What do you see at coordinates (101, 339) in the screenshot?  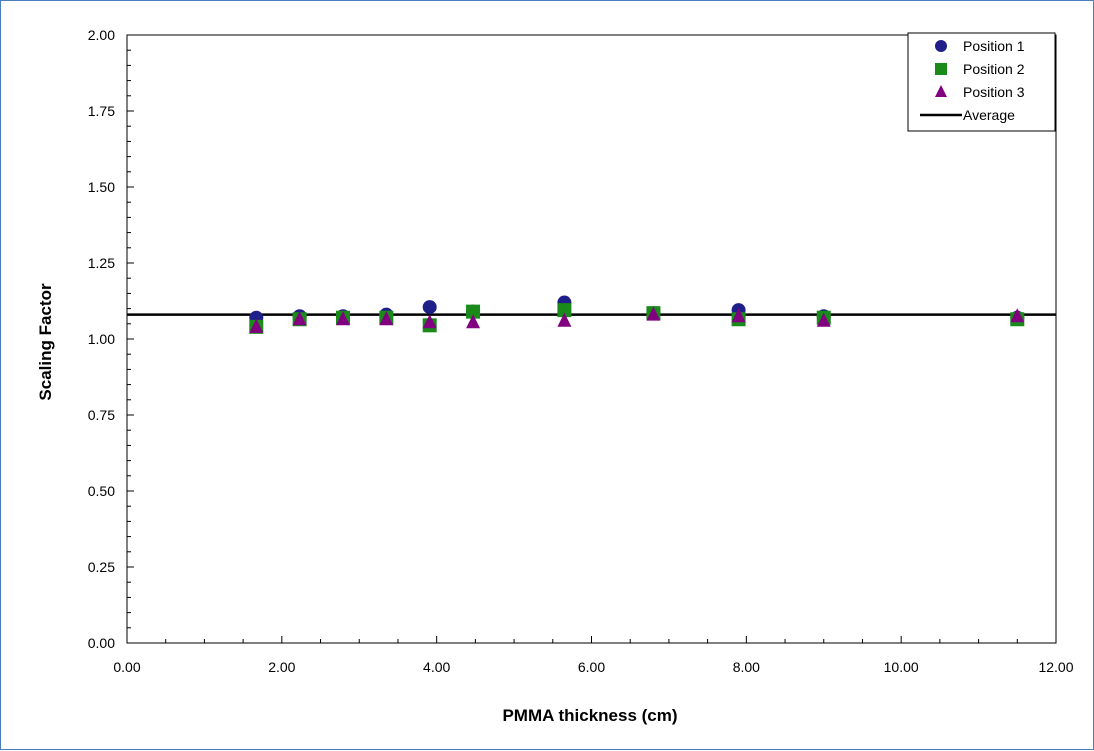 I see `y-tick-label: 1.00` at bounding box center [101, 339].